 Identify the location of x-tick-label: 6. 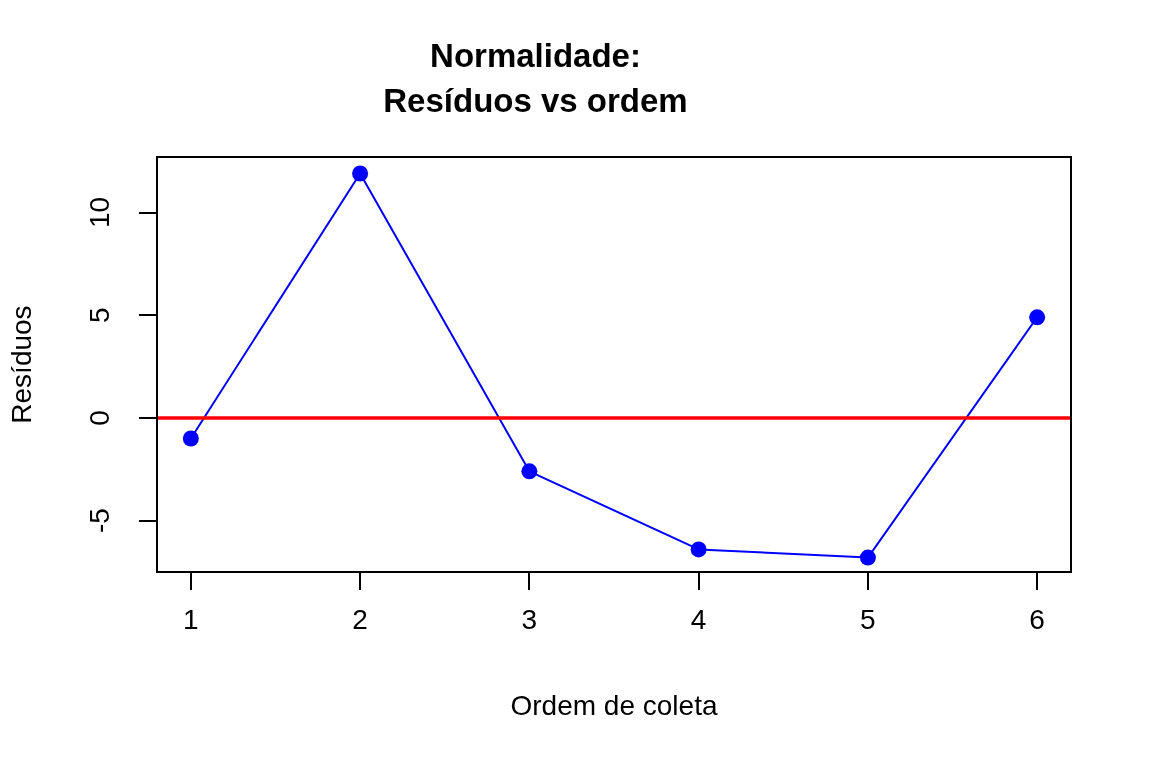
(1037, 619).